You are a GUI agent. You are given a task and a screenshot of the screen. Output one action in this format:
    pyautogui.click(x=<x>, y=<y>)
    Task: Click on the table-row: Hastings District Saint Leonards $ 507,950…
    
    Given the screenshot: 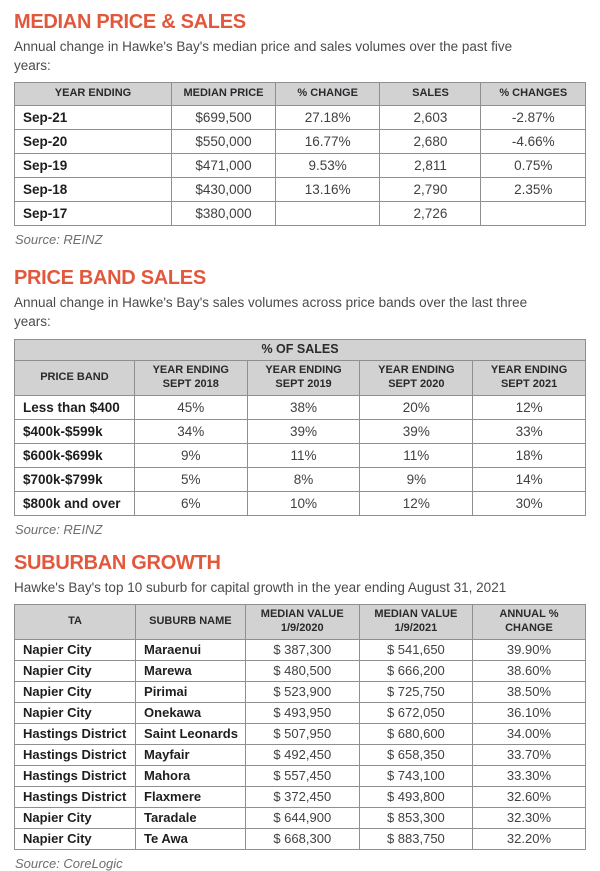 What is the action you would take?
    pyautogui.click(x=300, y=733)
    